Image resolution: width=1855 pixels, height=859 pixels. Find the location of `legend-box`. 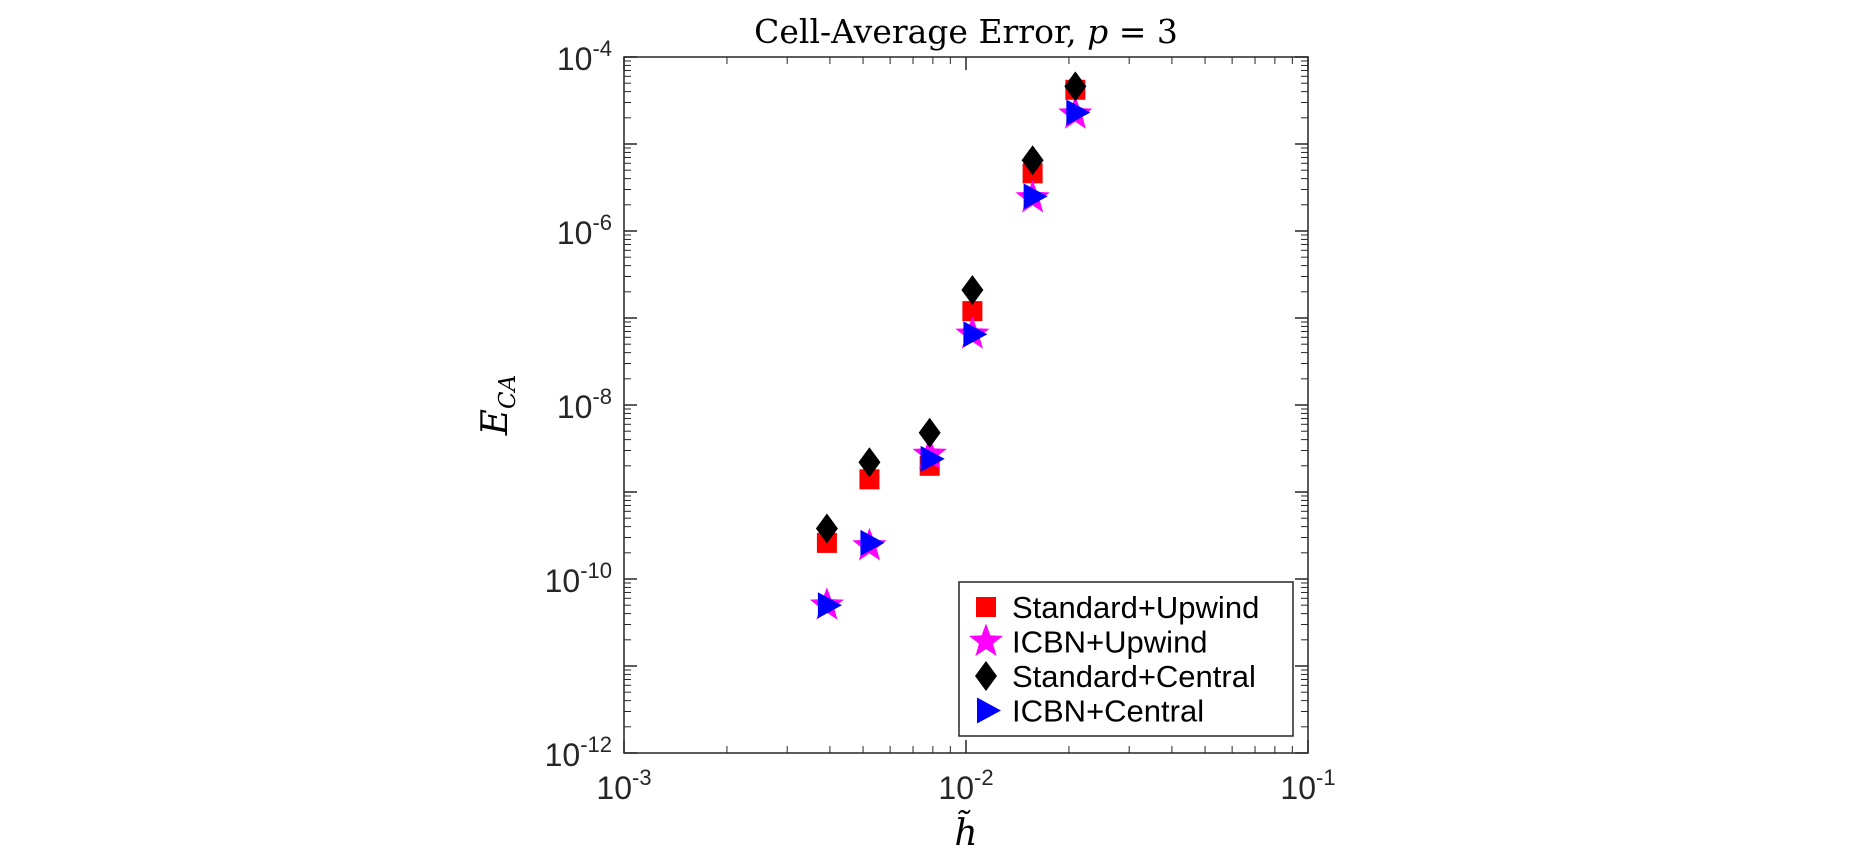

legend-box is located at coordinates (1126, 659).